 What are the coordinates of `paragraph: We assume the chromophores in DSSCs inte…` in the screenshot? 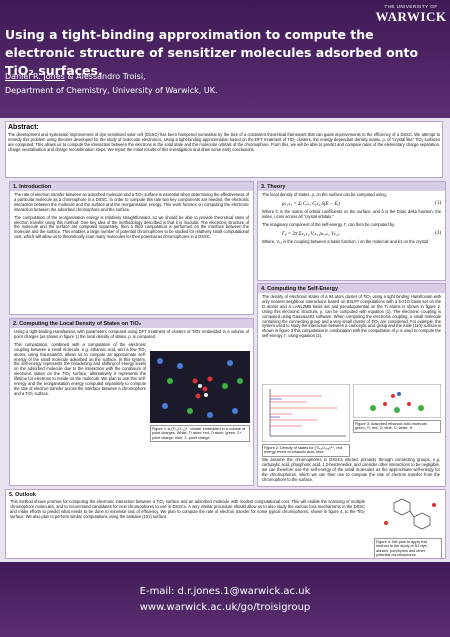 It's located at (351, 470).